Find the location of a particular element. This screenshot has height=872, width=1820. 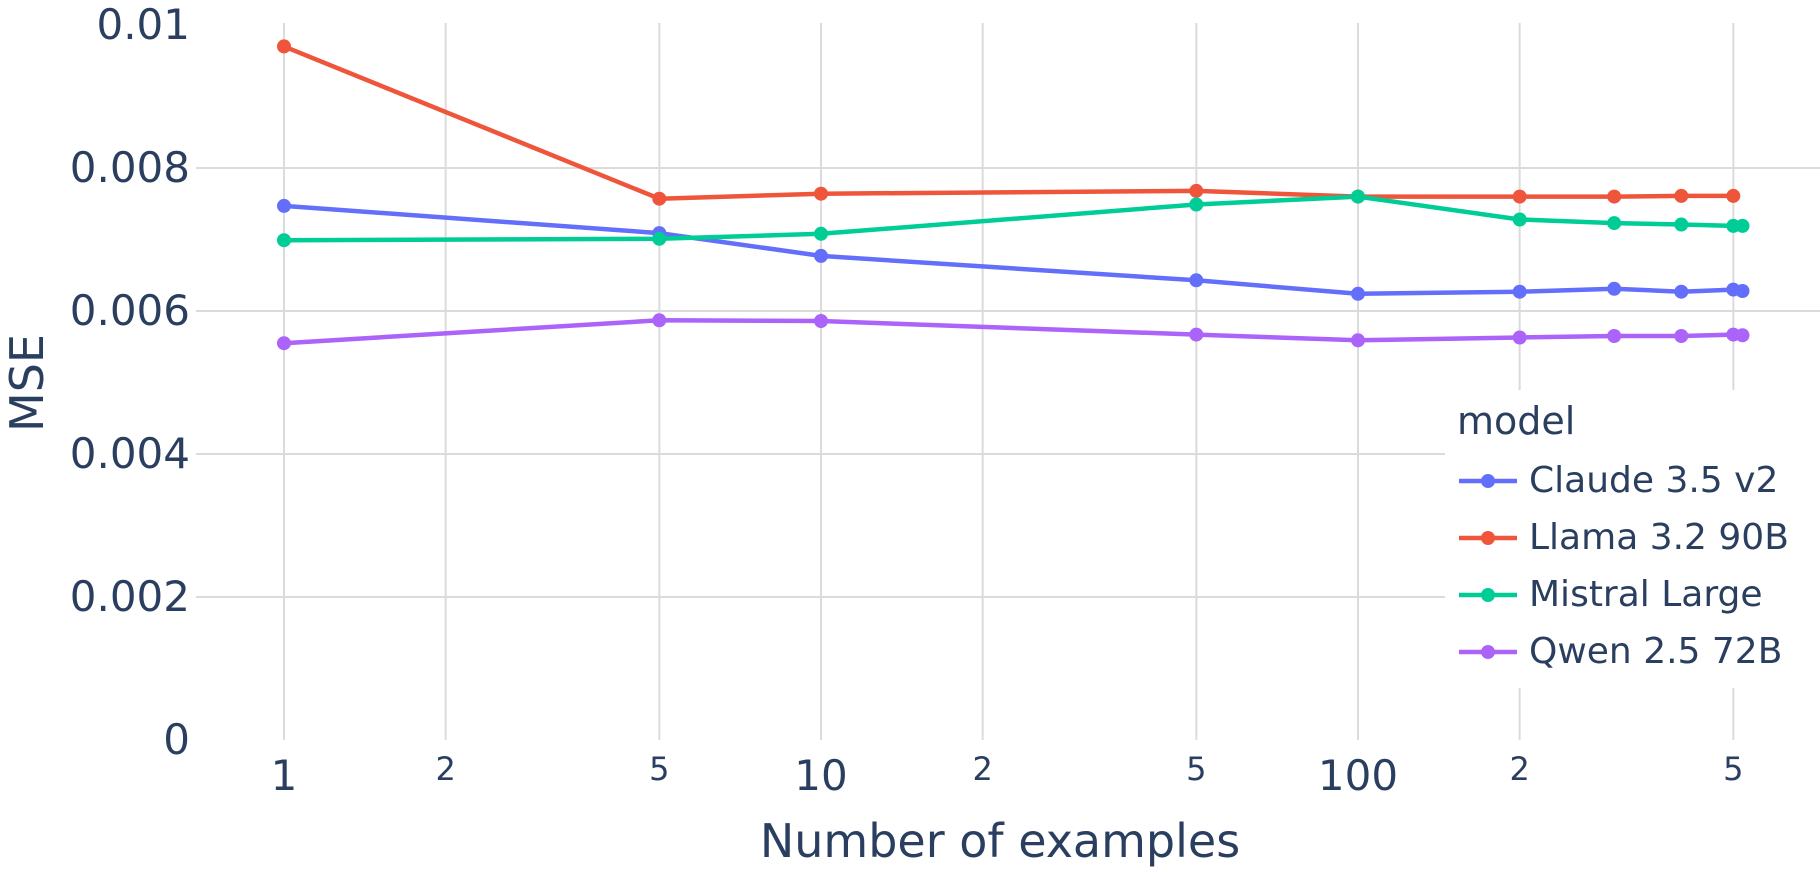

y-tick-label: 0.008 is located at coordinates (130, 167).